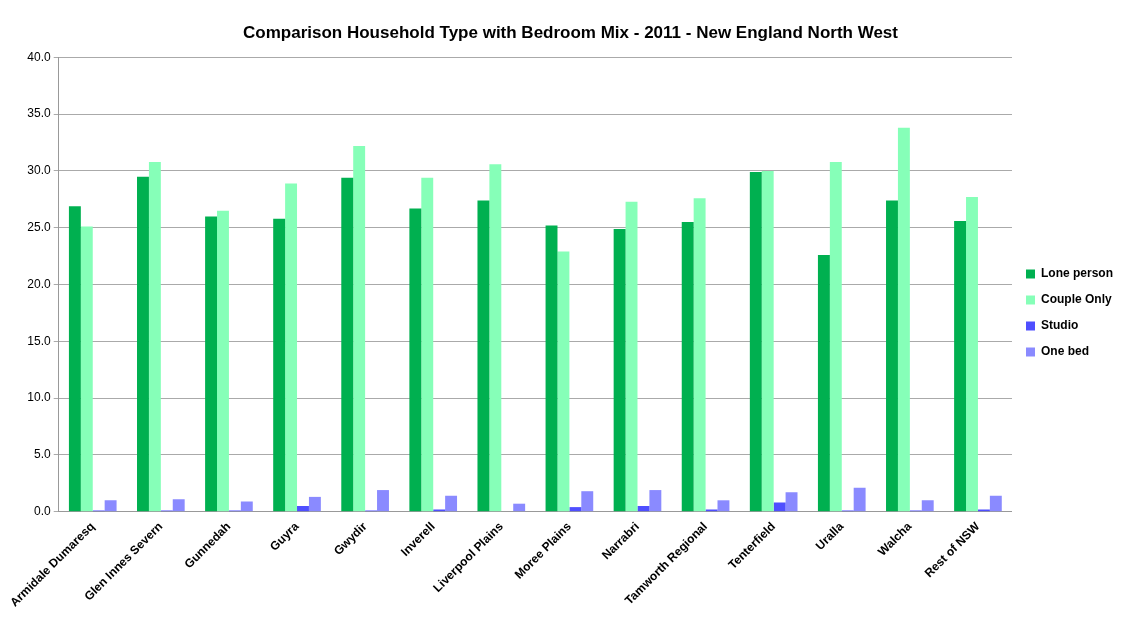 The height and width of the screenshot is (630, 1145). I want to click on y-tick-label: 25.0, so click(39, 227).